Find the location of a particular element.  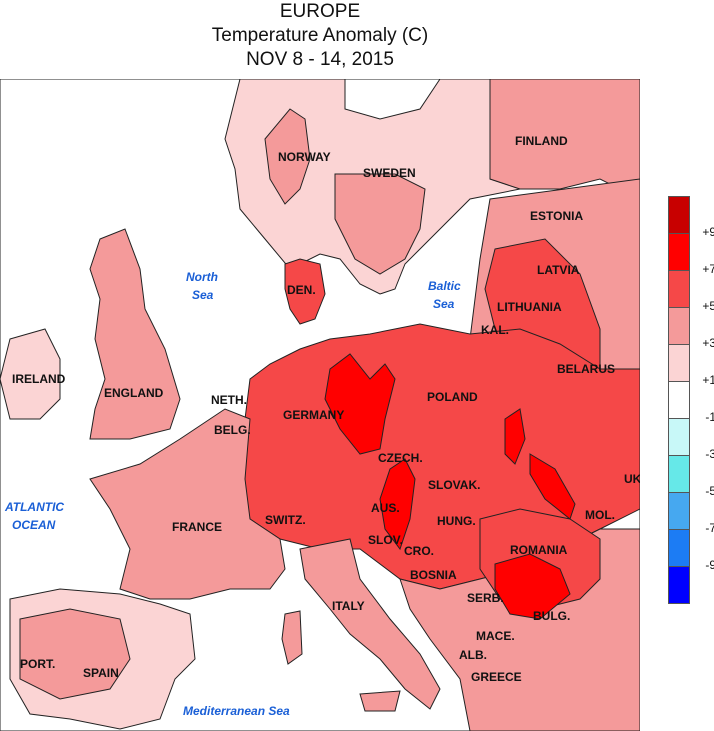

ireland-landmass is located at coordinates (30, 374).